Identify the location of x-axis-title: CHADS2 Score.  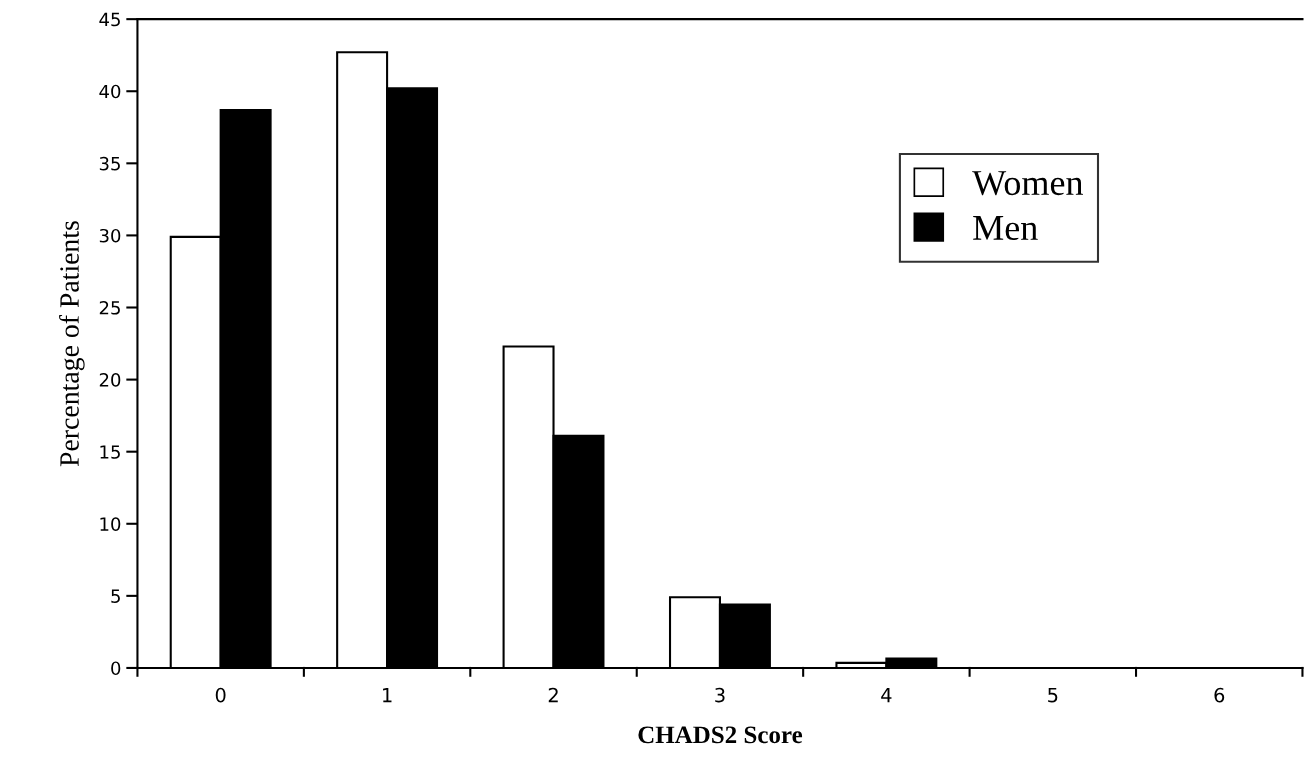
(720, 735).